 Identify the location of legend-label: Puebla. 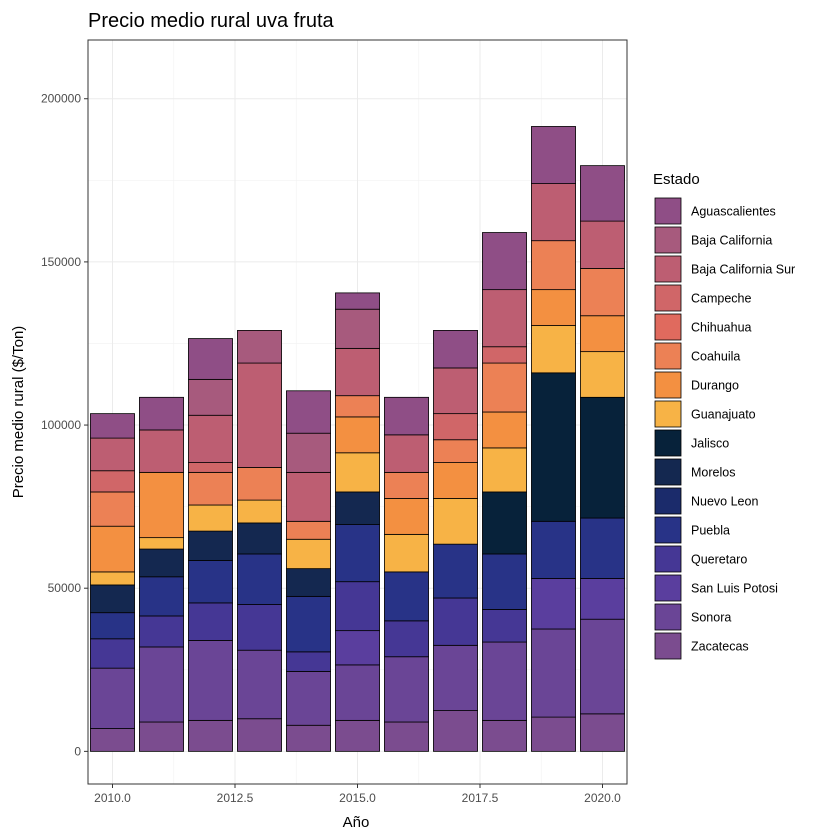
(710, 531).